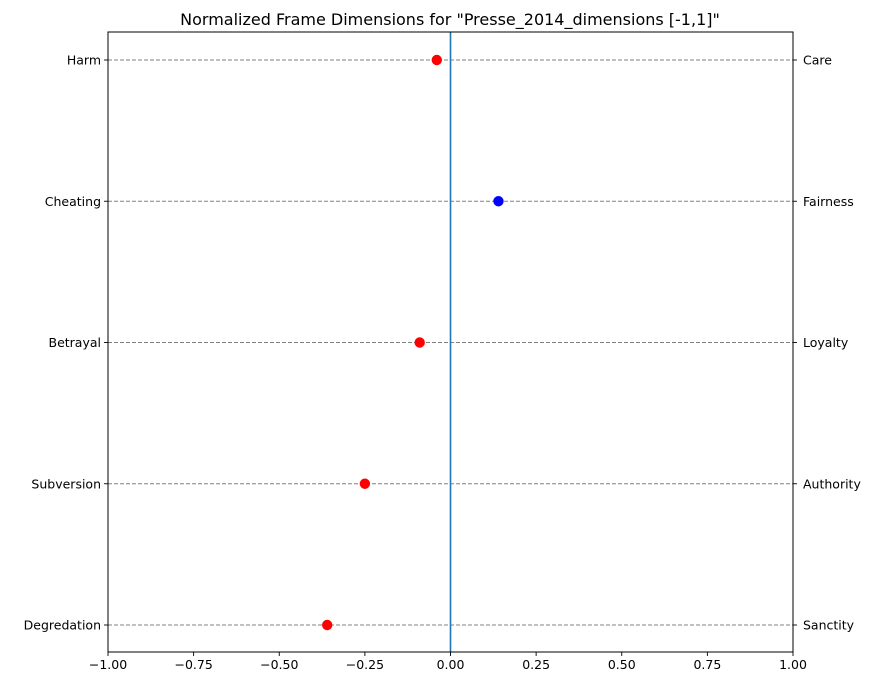 This screenshot has width=877, height=687. I want to click on x-tick-label: 1.00, so click(793, 664).